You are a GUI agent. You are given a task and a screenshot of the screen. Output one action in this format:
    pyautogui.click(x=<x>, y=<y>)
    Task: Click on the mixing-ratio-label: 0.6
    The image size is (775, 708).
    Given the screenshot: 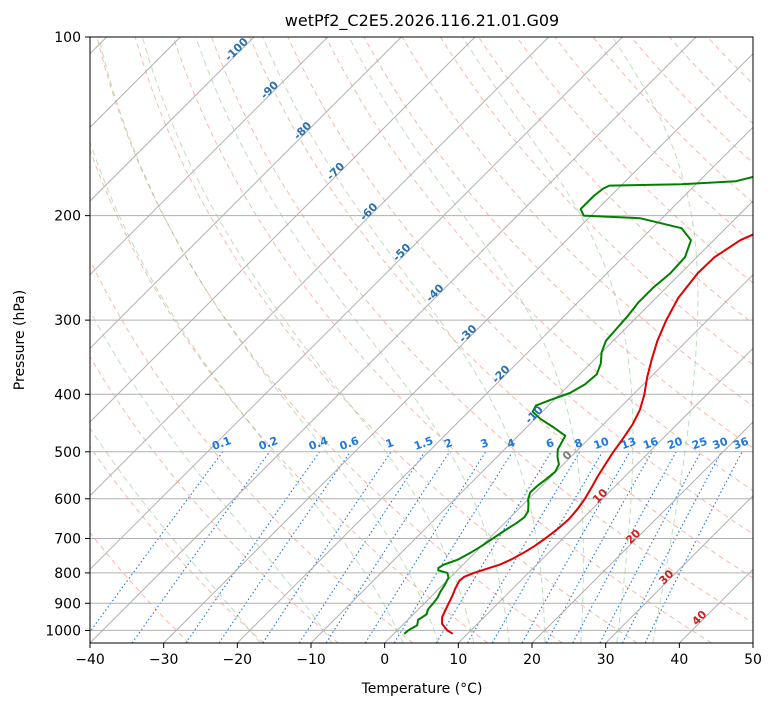 What is the action you would take?
    pyautogui.click(x=349, y=443)
    